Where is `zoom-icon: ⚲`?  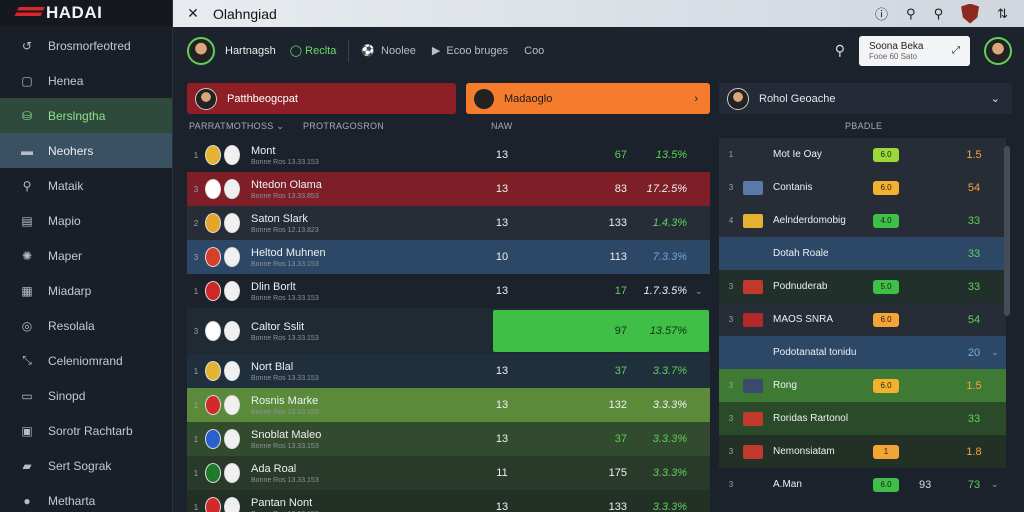 zoom-icon: ⚲ is located at coordinates (938, 13).